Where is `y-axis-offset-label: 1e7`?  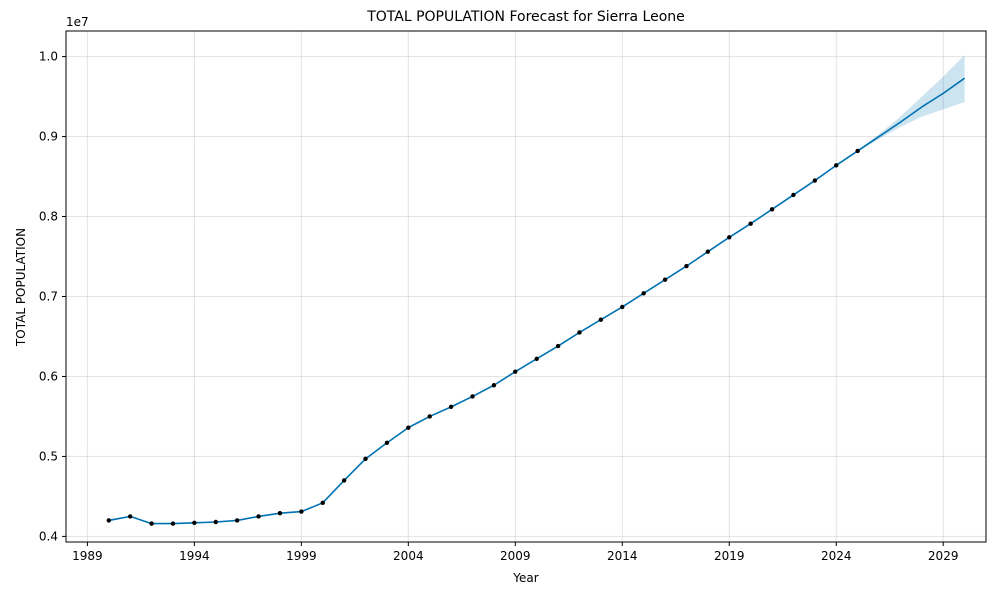
y-axis-offset-label: 1e7 is located at coordinates (77, 22).